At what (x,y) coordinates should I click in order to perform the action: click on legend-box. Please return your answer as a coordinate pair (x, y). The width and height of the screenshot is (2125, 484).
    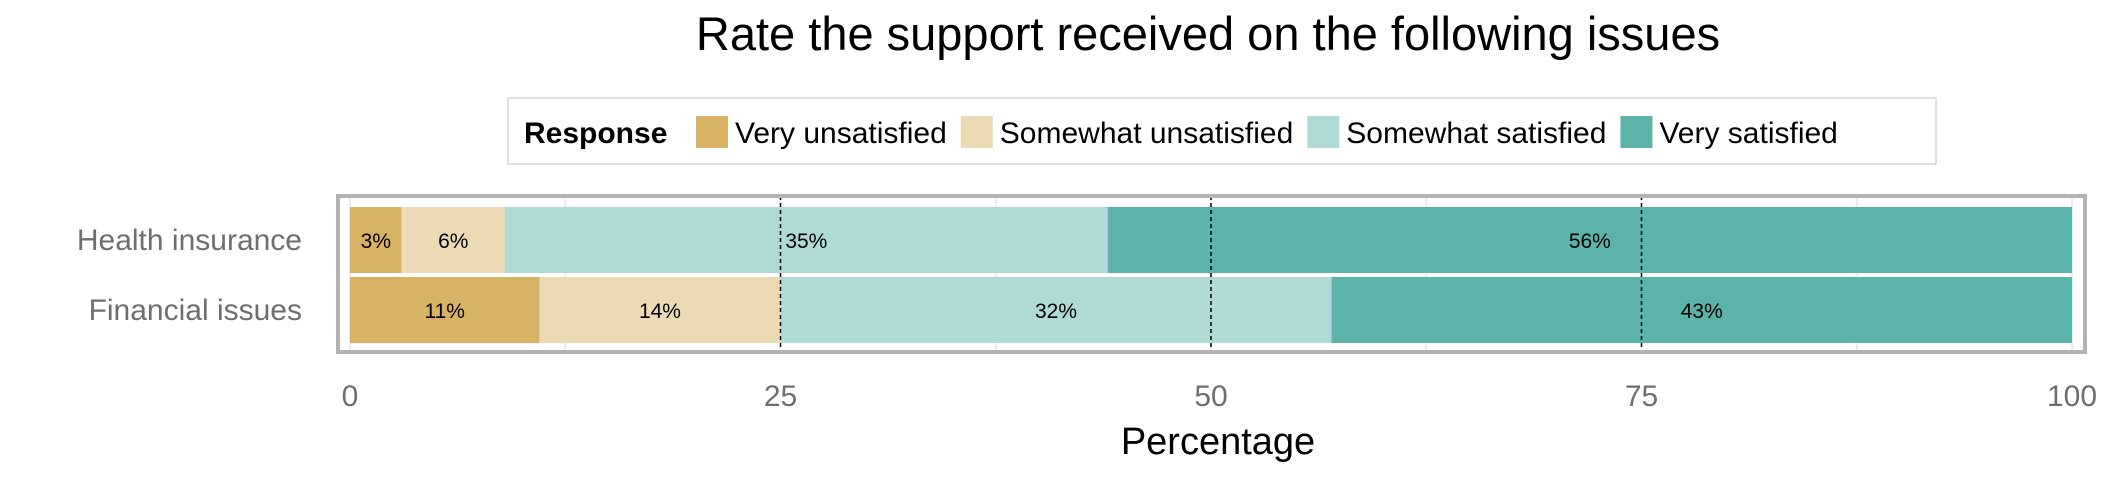
    Looking at the image, I should click on (1222, 131).